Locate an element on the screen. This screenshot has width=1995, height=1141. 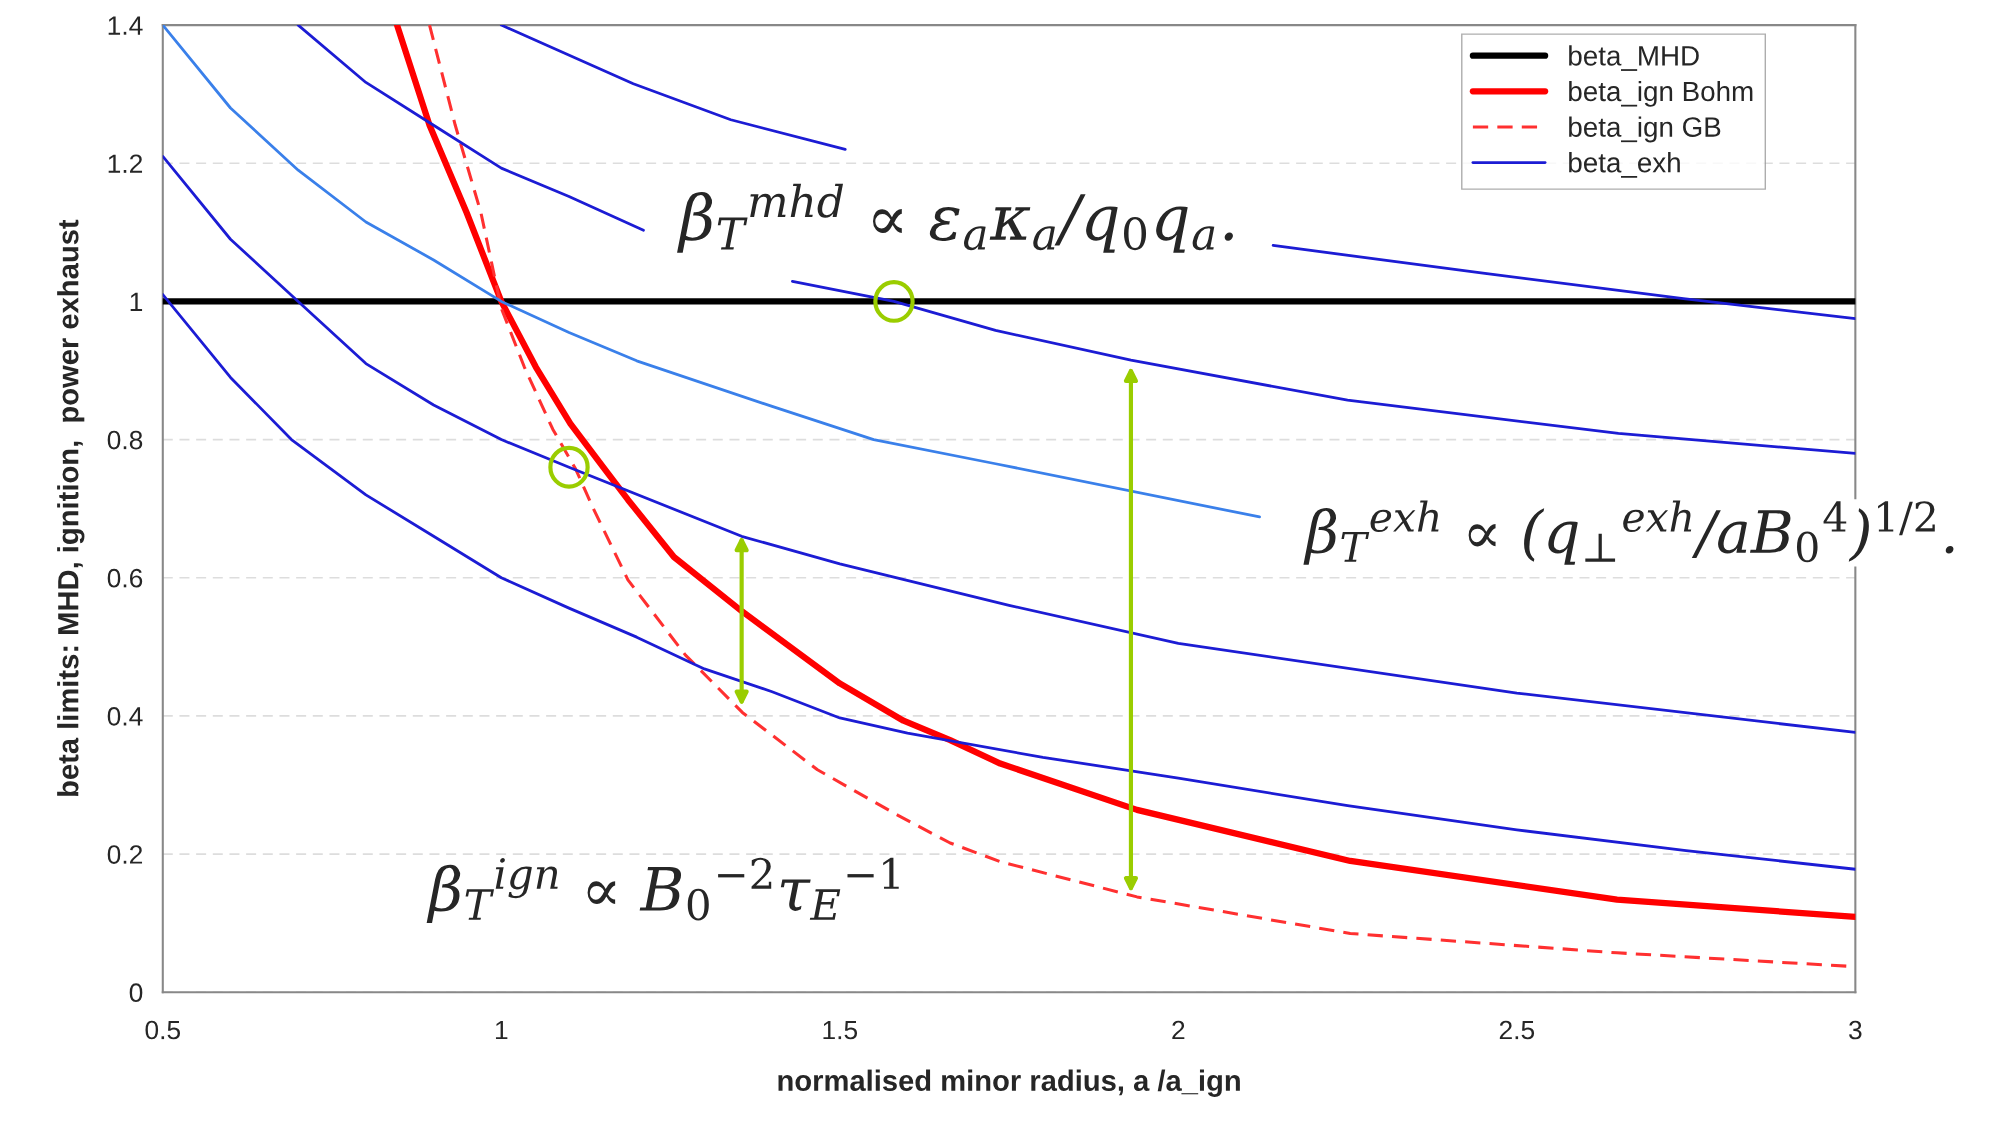
y-tick-label: 0.4 is located at coordinates (125, 716).